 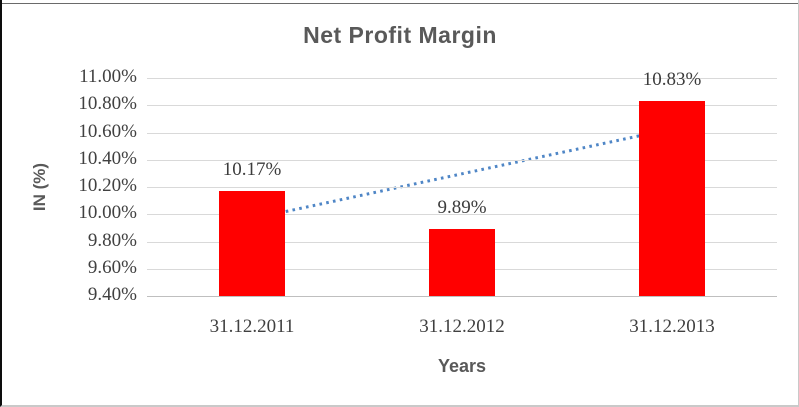 I want to click on y-tick-label: 10.80%, so click(x=107, y=104).